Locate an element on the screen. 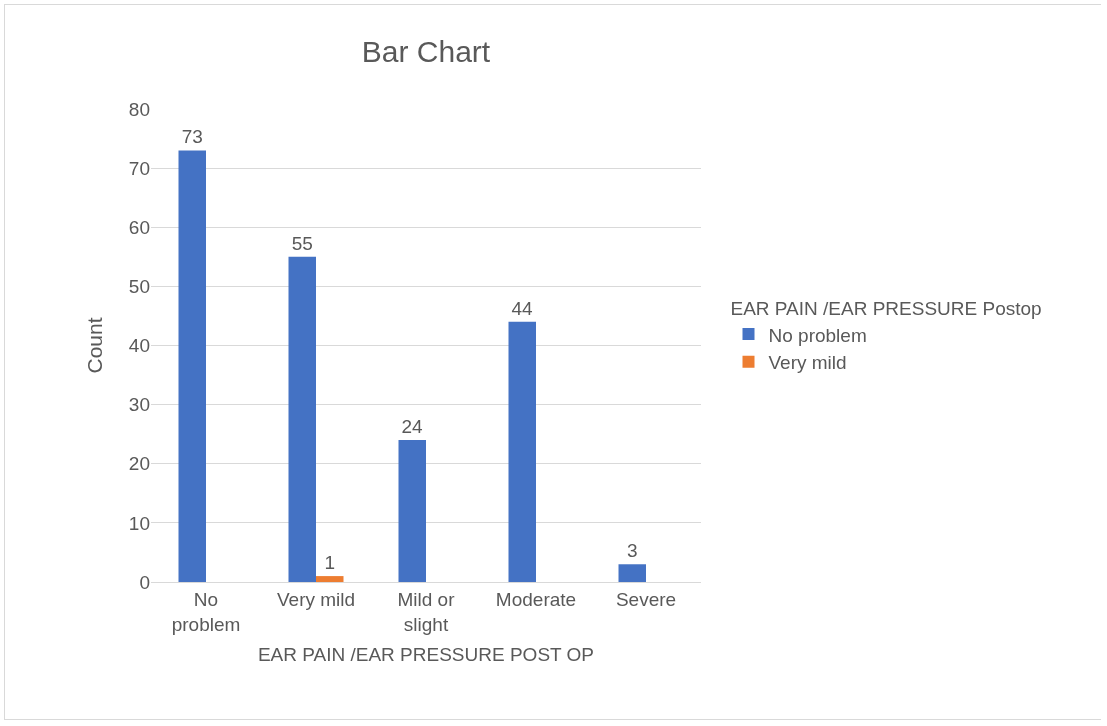 The height and width of the screenshot is (726, 1107). x-axis-title: EAR PAIN /EAR PRESSURE POST OP is located at coordinates (426, 655).